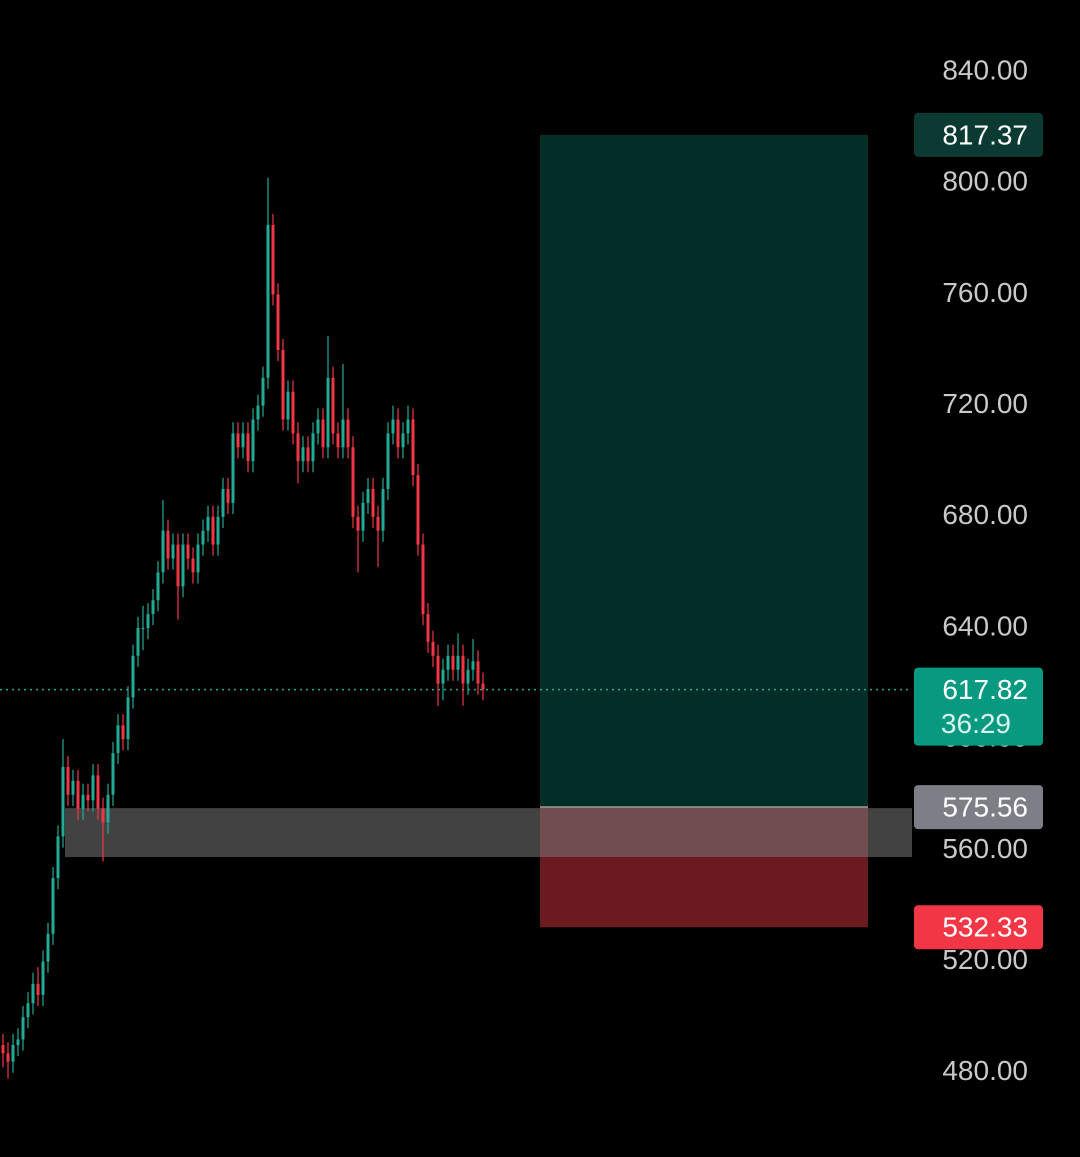 Image resolution: width=1080 pixels, height=1157 pixels. Describe the element at coordinates (985, 625) in the screenshot. I see `y-tick-label: 640.00` at that location.